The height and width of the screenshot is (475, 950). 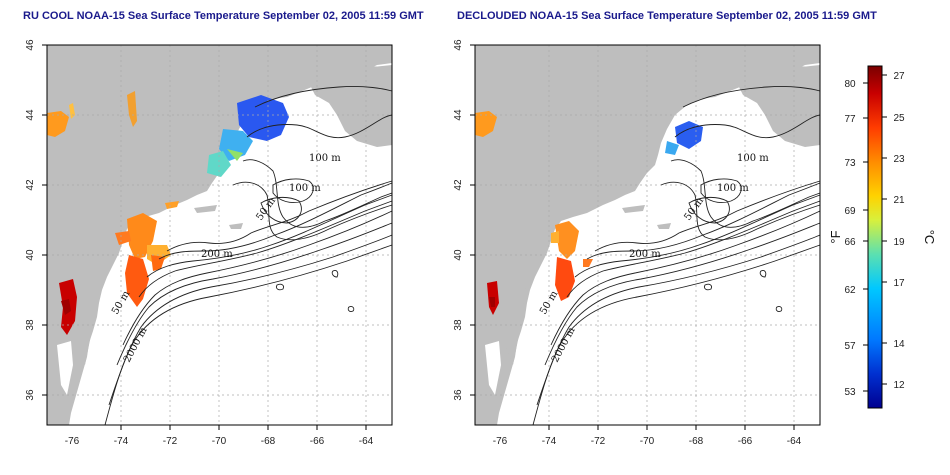 I want to click on fahrenheit-tick: 66, so click(x=850, y=242).